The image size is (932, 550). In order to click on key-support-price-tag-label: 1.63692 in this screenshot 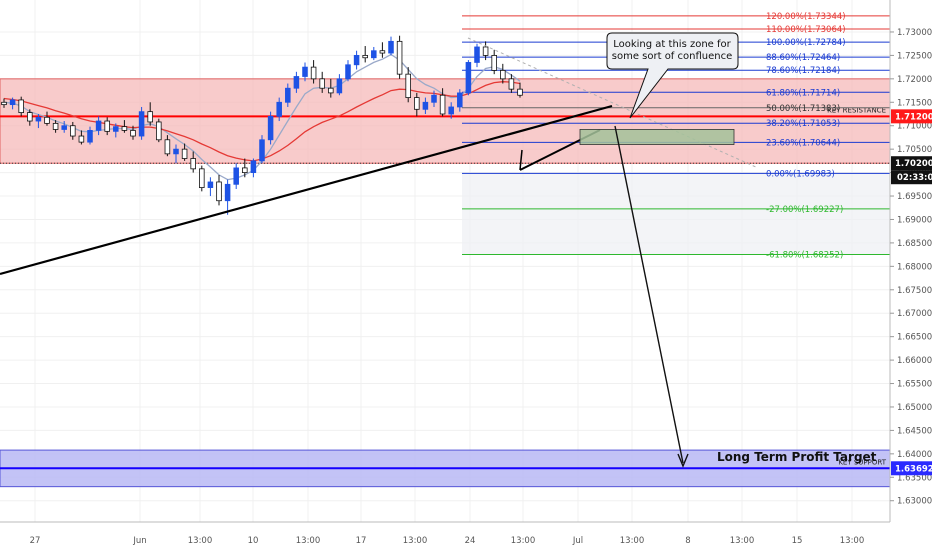, I will do `click(913, 469)`.